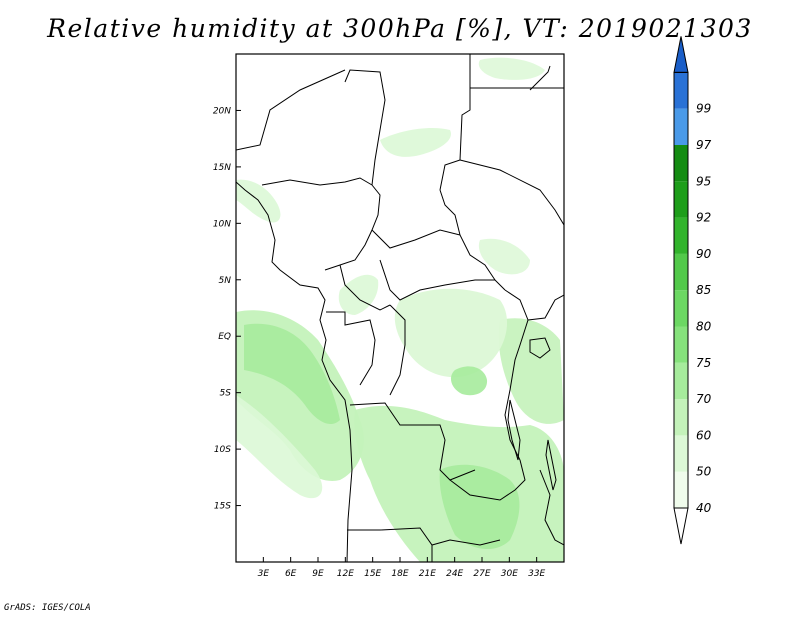 This screenshot has height=618, width=800. Describe the element at coordinates (703, 218) in the screenshot. I see `colorbar-label: 92` at that location.